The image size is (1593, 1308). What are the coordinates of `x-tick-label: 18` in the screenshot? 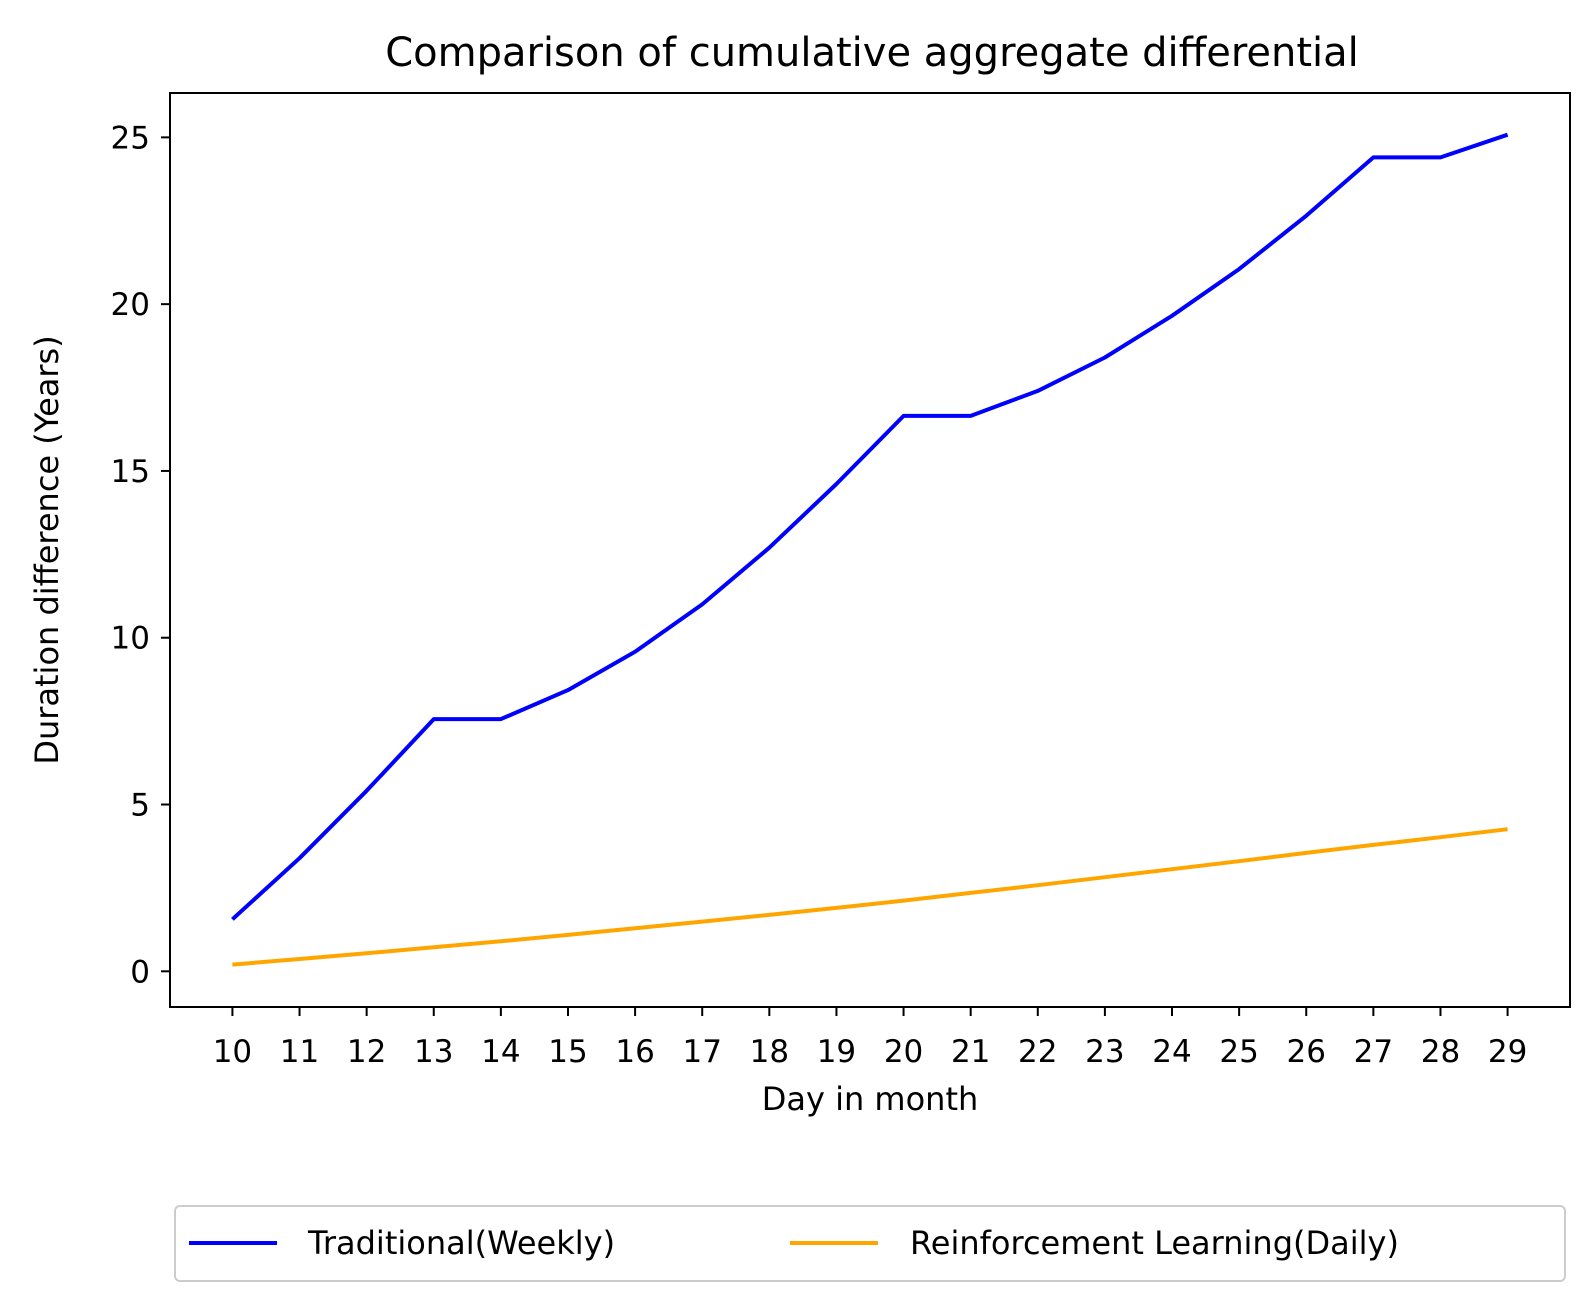 It's located at (769, 1052).